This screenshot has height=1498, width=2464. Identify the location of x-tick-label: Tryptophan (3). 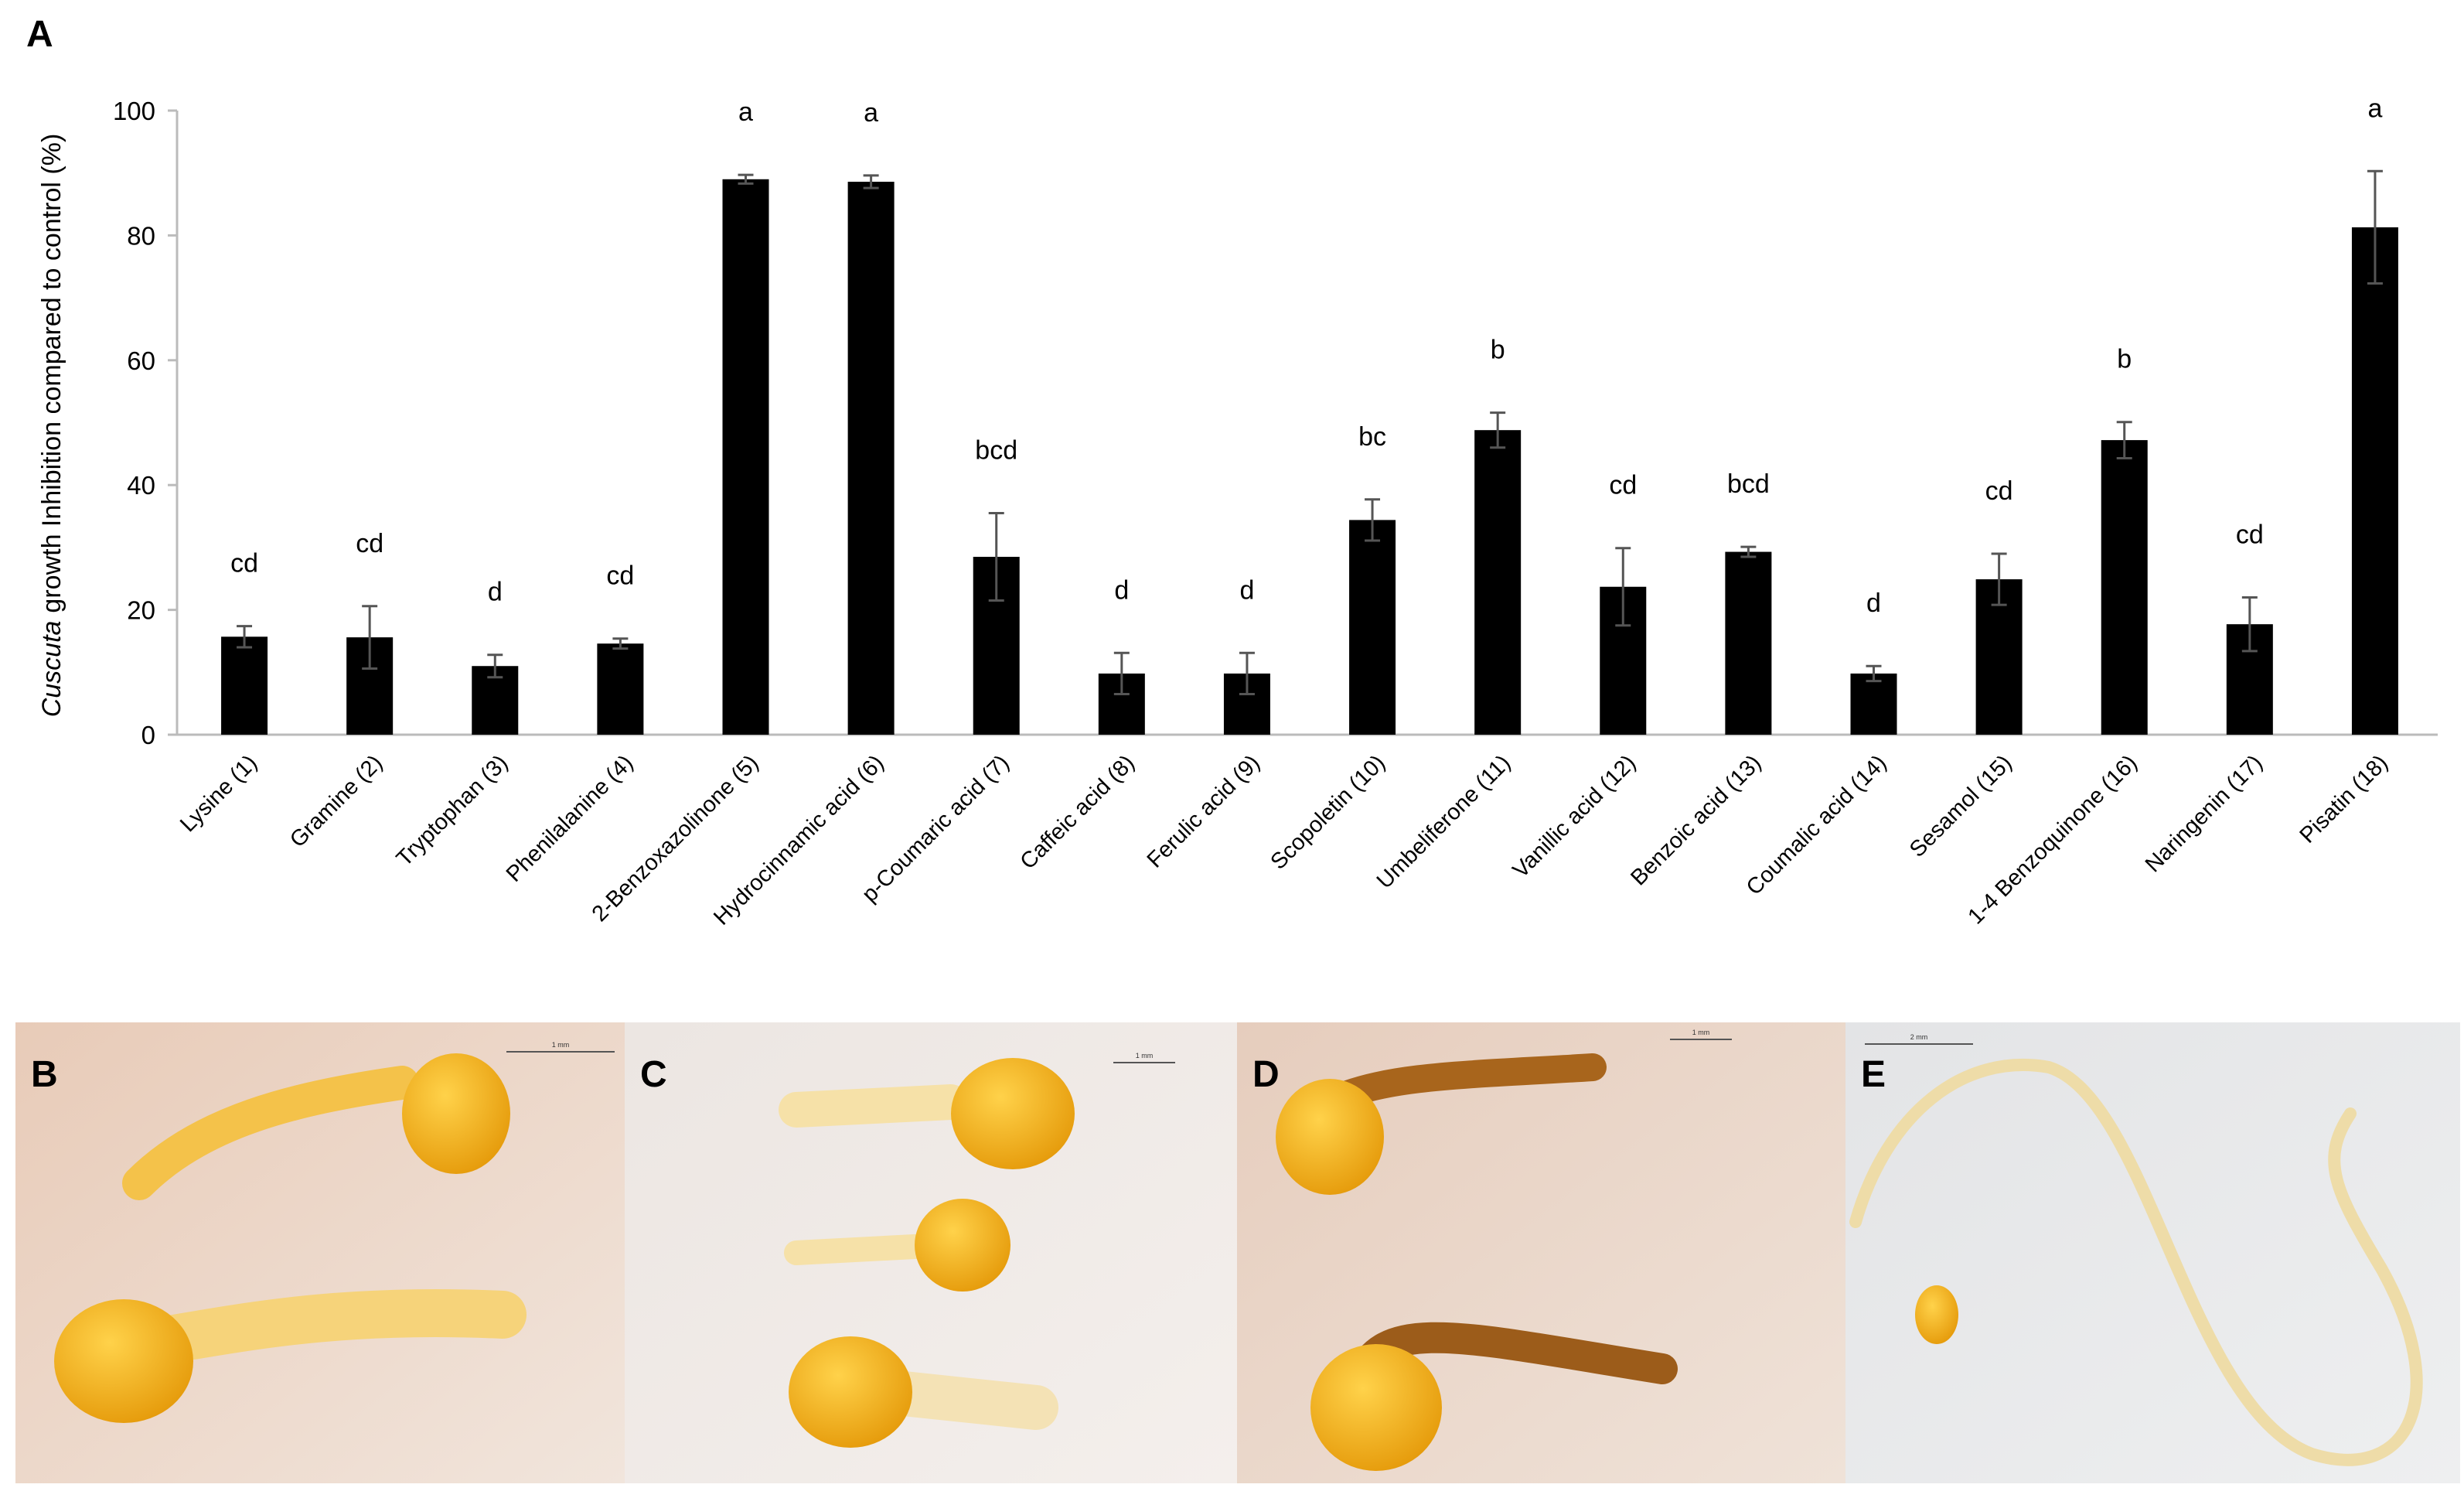
(452, 810).